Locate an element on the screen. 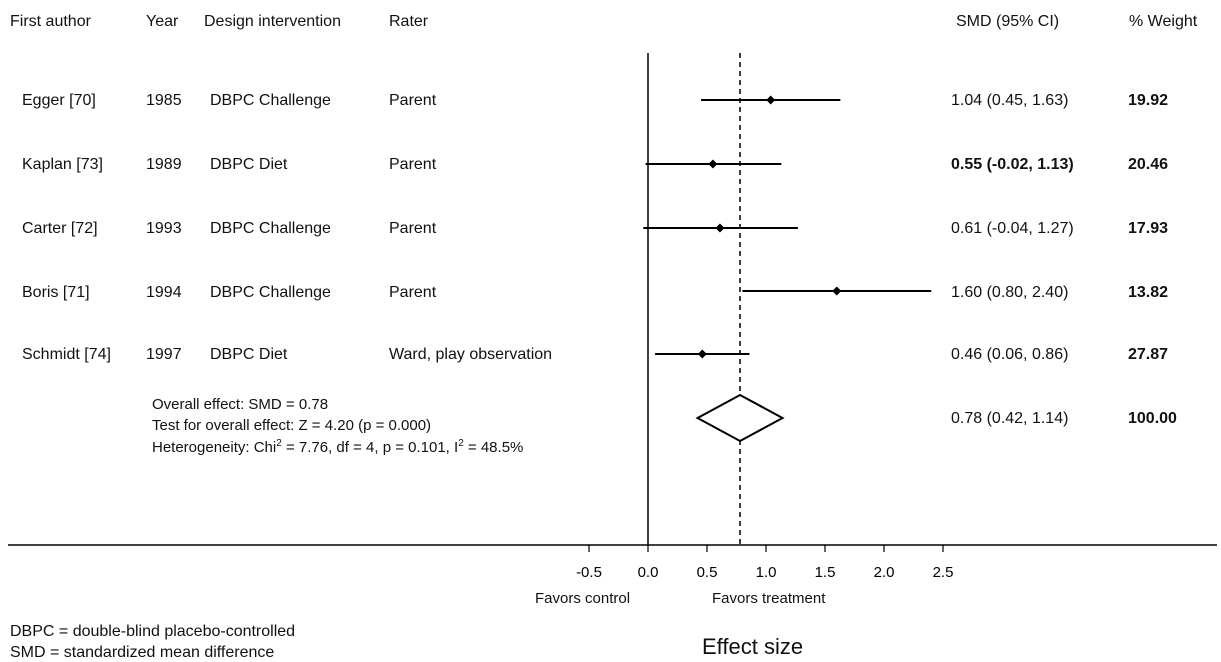  footnote-smd: SMD = standardized mean difference is located at coordinates (142, 652).